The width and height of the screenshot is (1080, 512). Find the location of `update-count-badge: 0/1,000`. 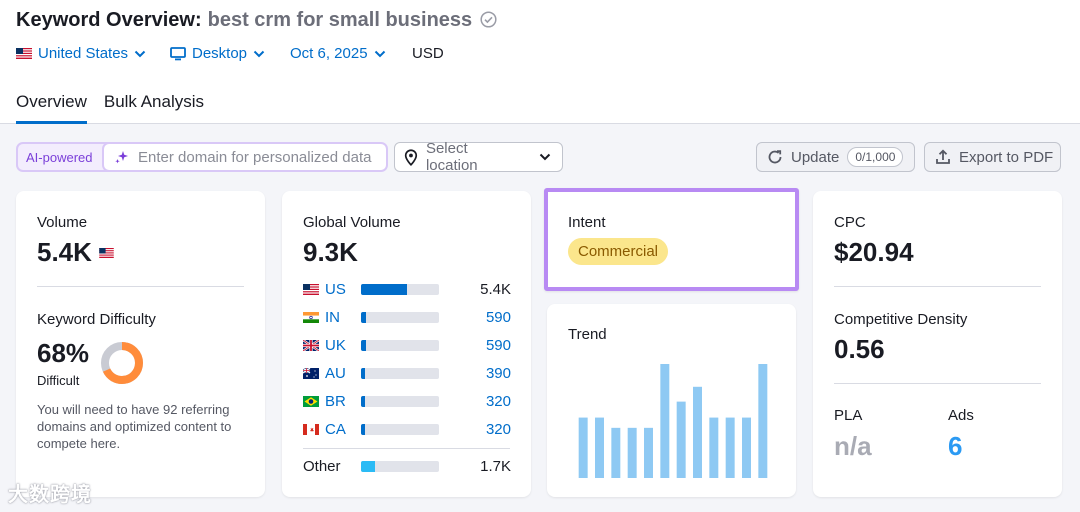

update-count-badge: 0/1,000 is located at coordinates (875, 157).